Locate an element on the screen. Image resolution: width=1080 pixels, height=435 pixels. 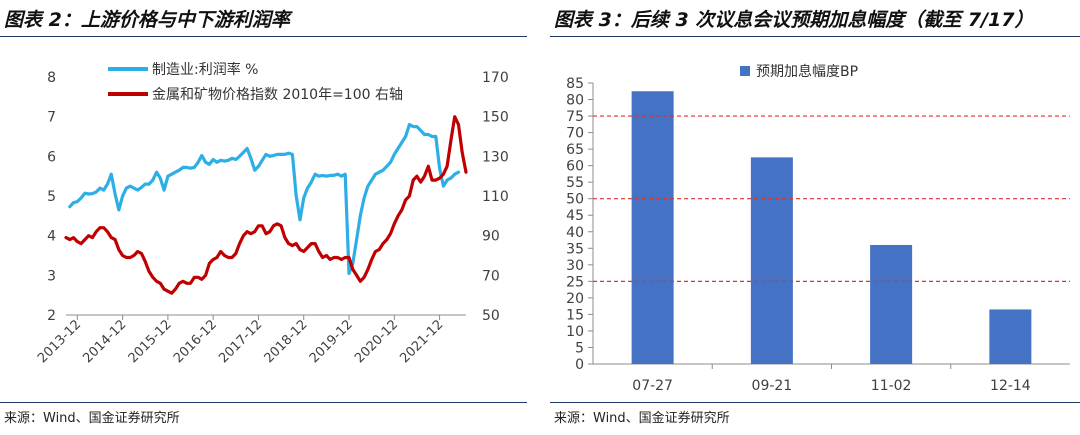
left-source-note: 来源：Wind、国金证券研究所 is located at coordinates (92, 418).